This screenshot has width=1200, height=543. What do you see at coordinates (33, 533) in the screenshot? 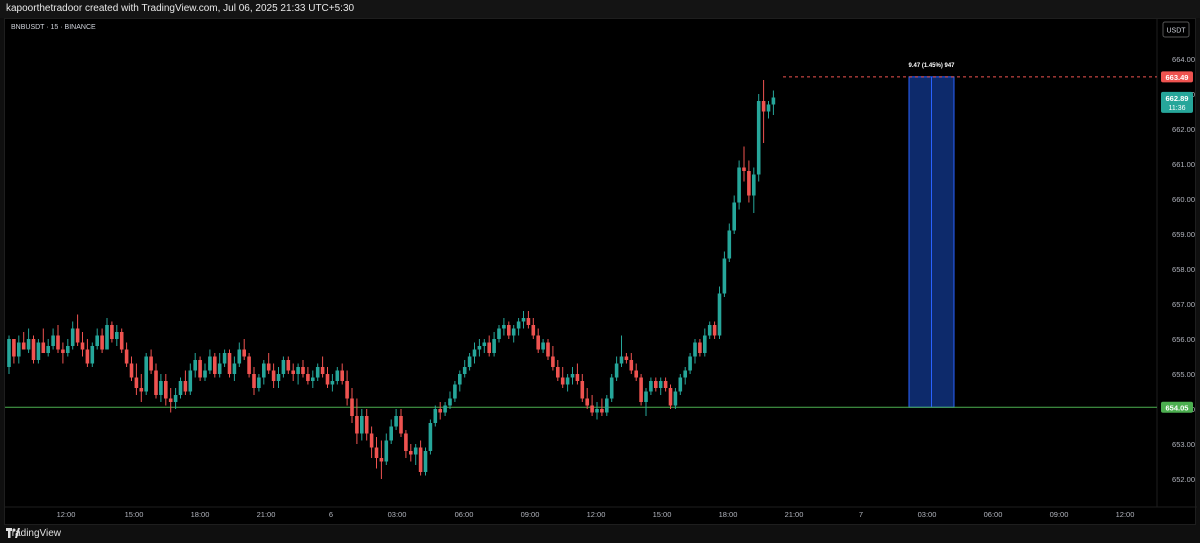
I see `tradingview-logo: TradingView` at bounding box center [33, 533].